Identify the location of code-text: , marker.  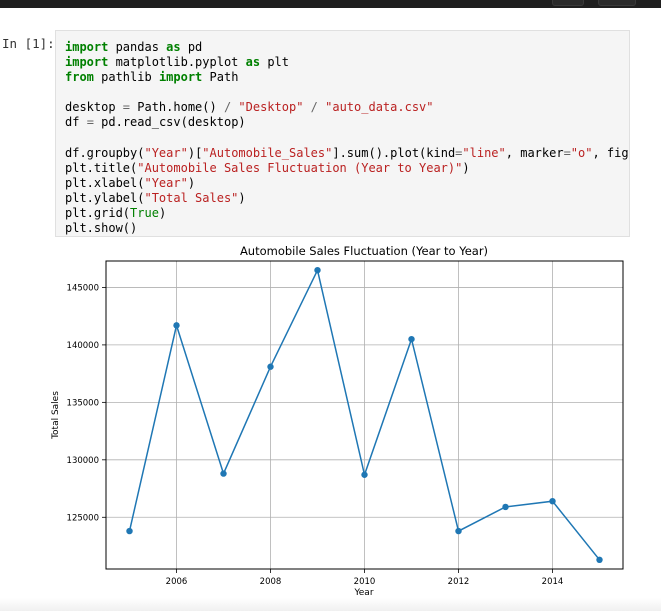
(534, 152).